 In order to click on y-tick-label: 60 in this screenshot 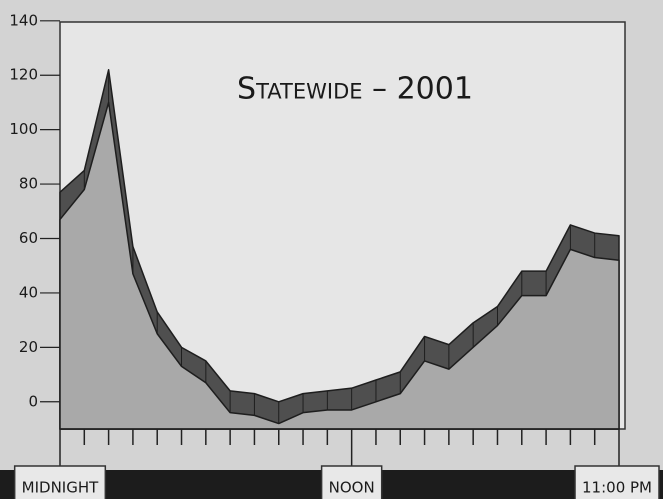, I will do `click(28, 238)`.